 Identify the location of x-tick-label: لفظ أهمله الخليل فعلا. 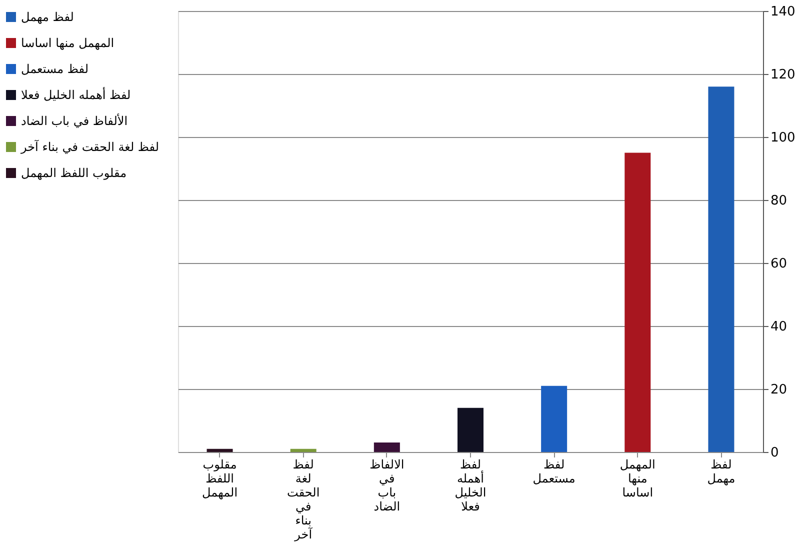
(470, 486).